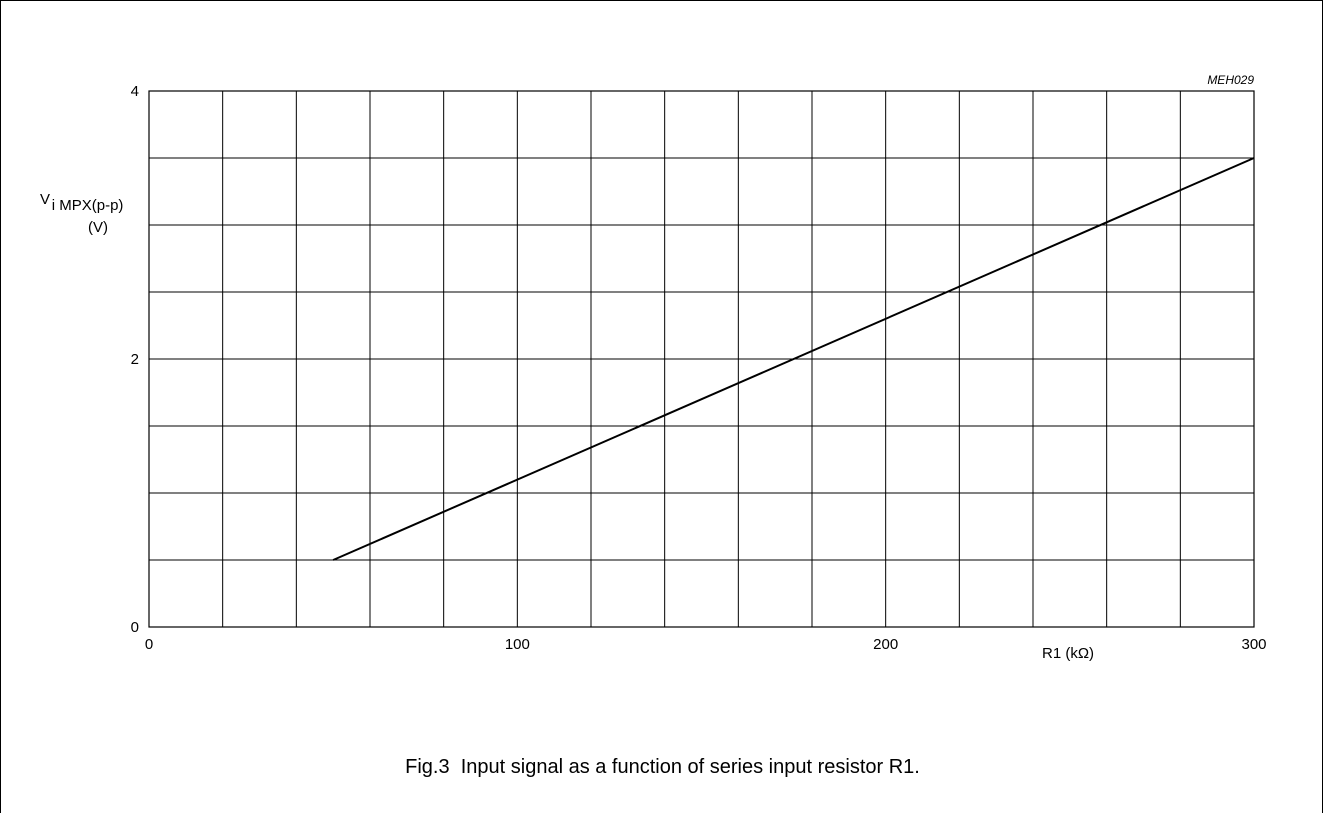  Describe the element at coordinates (88, 205) in the screenshot. I see `y-axis-label-sub: i MPX(p-p)` at that location.